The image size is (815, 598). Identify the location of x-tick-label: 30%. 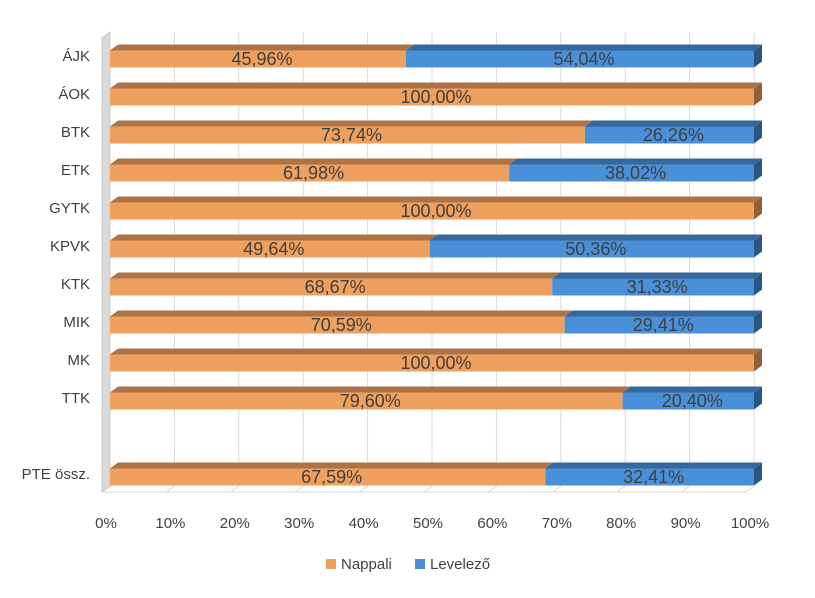
(299, 523).